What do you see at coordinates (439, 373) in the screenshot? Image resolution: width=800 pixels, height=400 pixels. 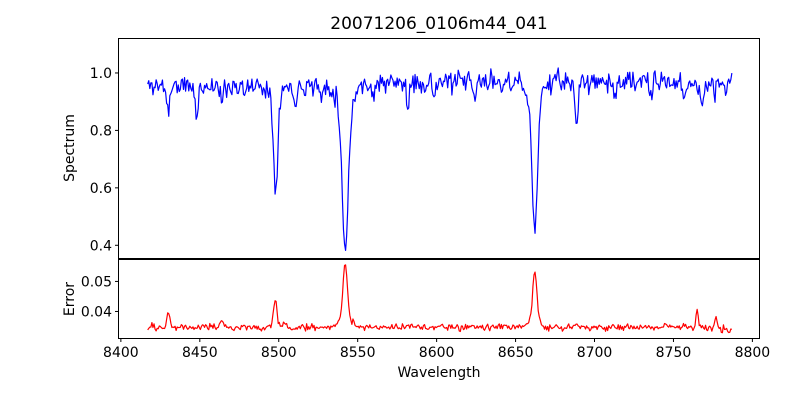 I see `x-axis-label: Wavelength` at bounding box center [439, 373].